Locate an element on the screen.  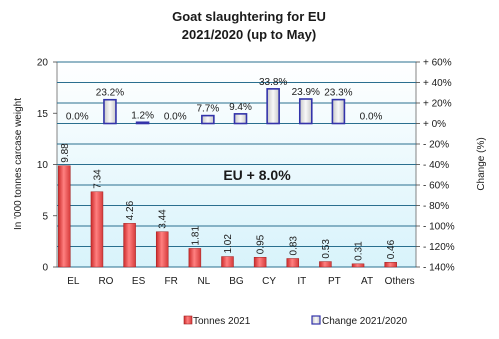
y-tick-label: 20 is located at coordinates (43, 63).